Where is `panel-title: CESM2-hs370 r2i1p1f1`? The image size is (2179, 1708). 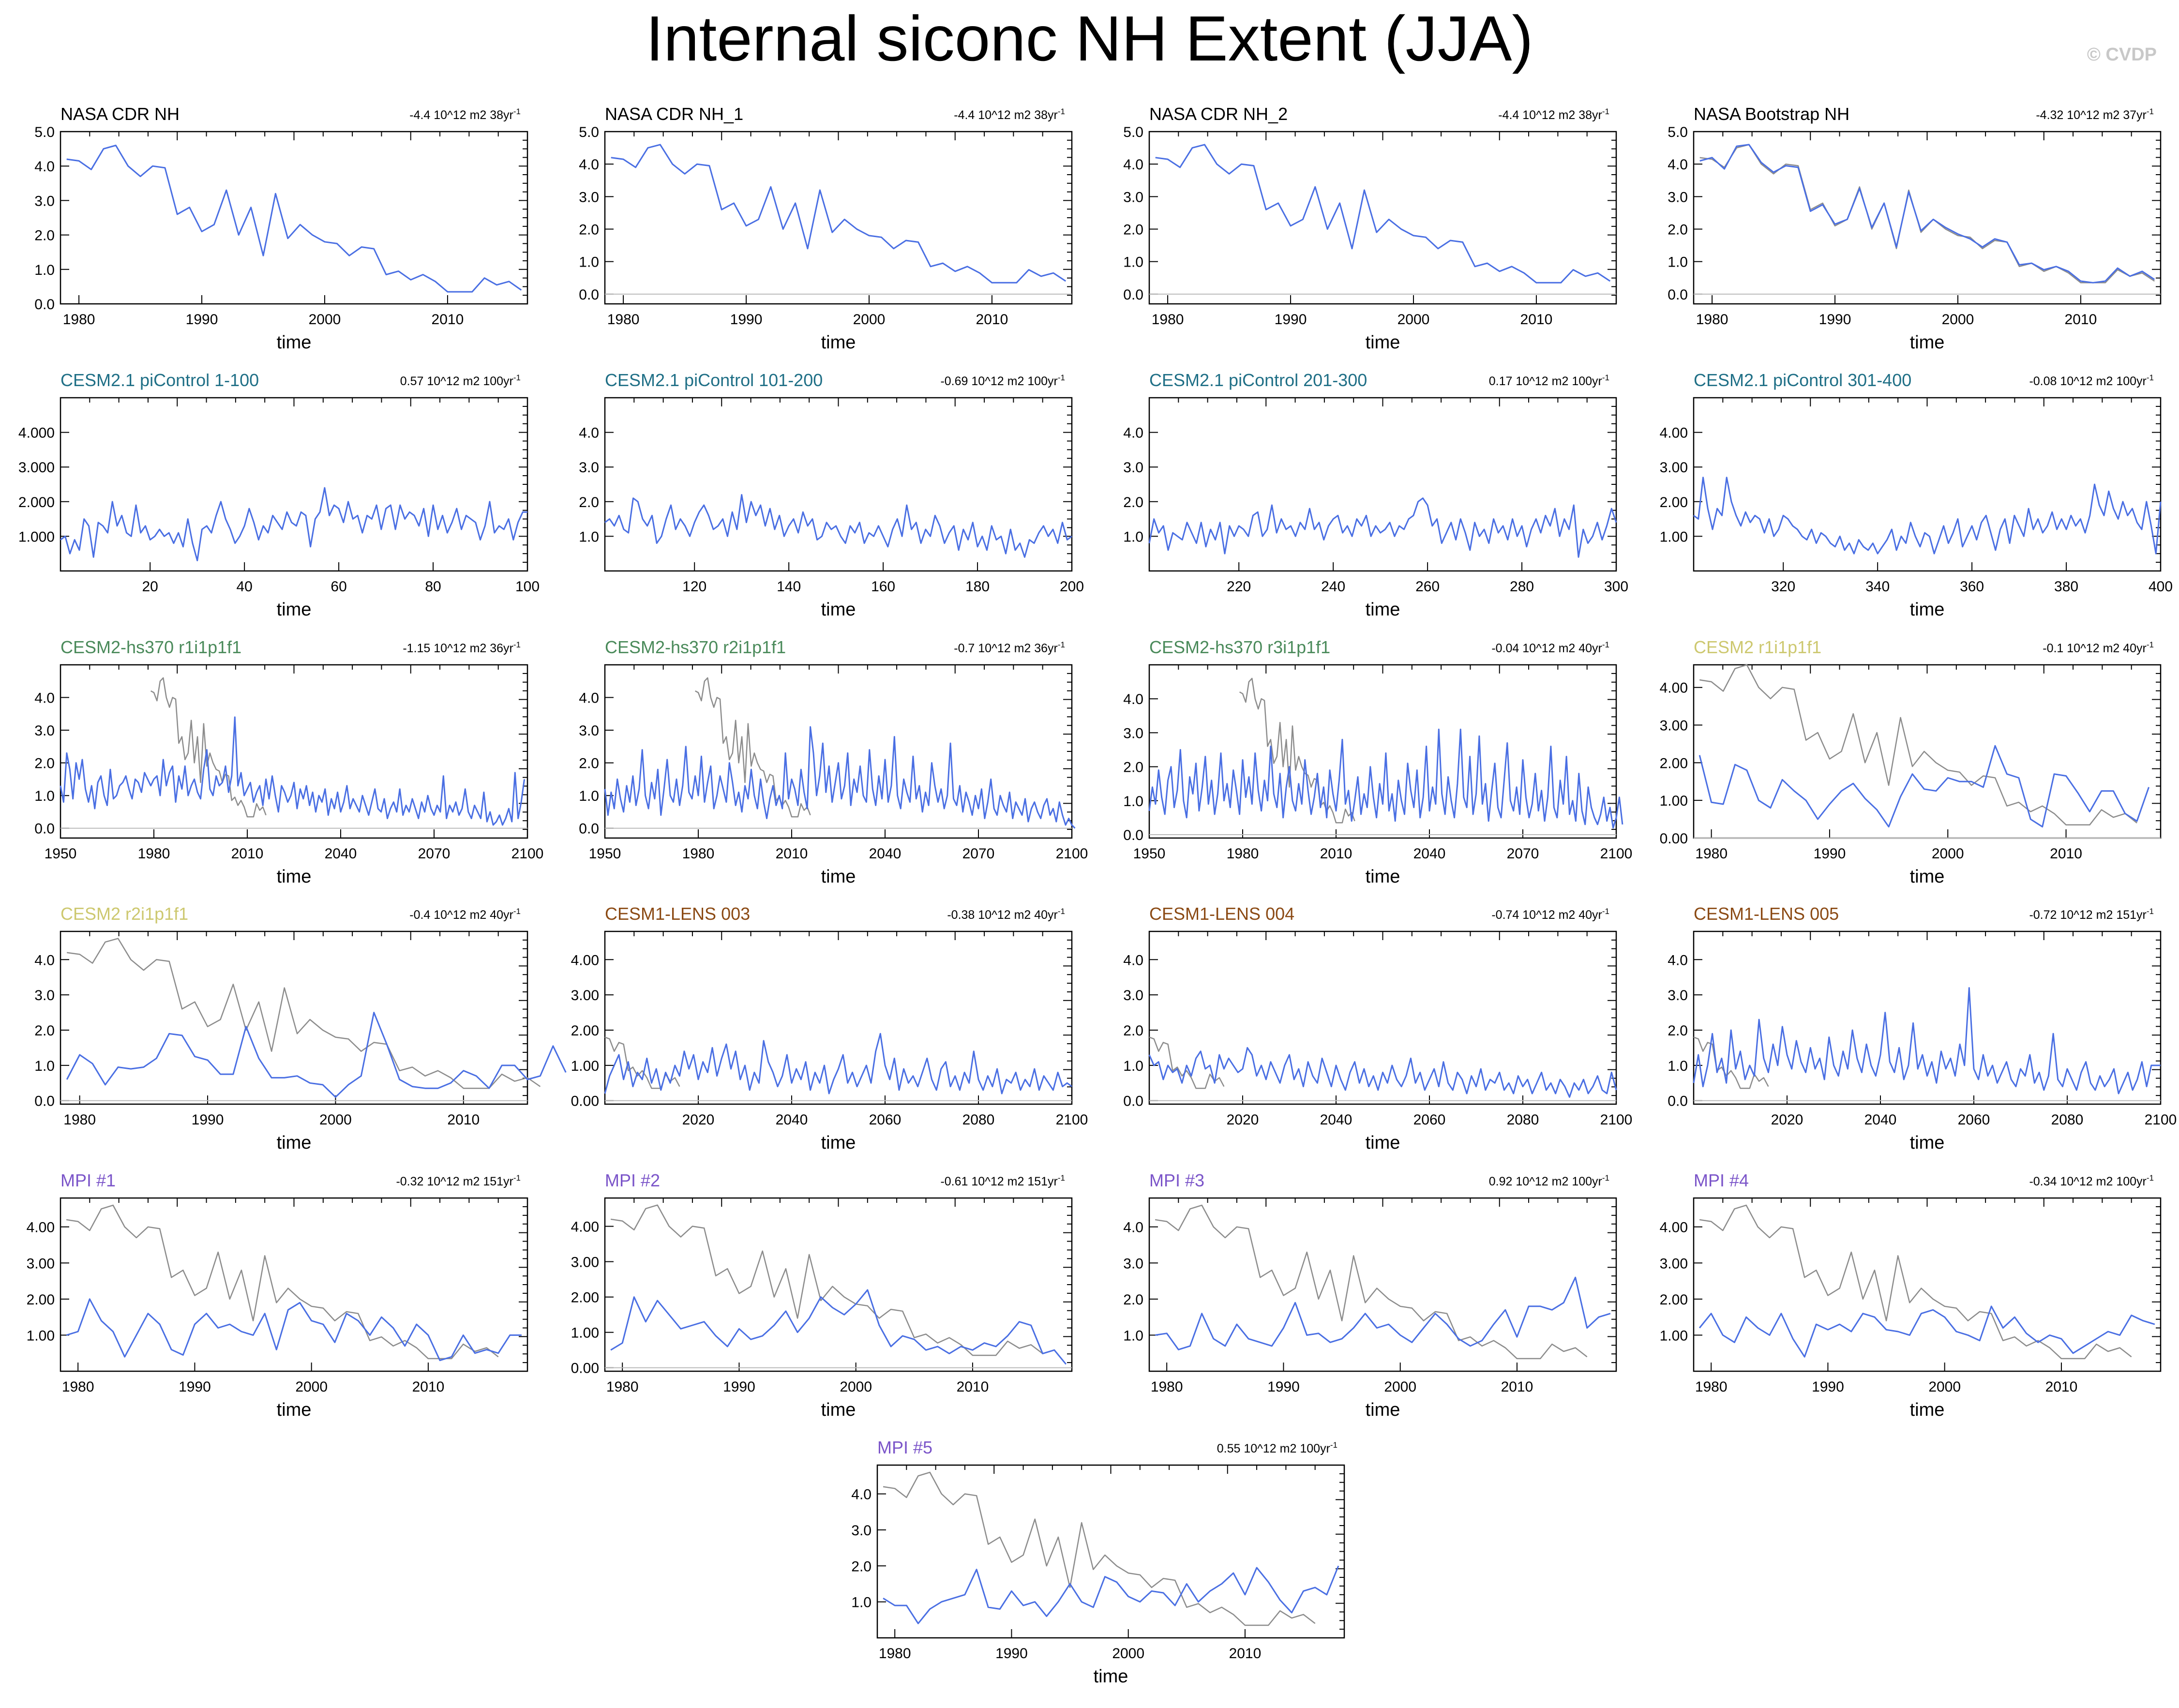 panel-title: CESM2-hs370 r2i1p1f1 is located at coordinates (695, 647).